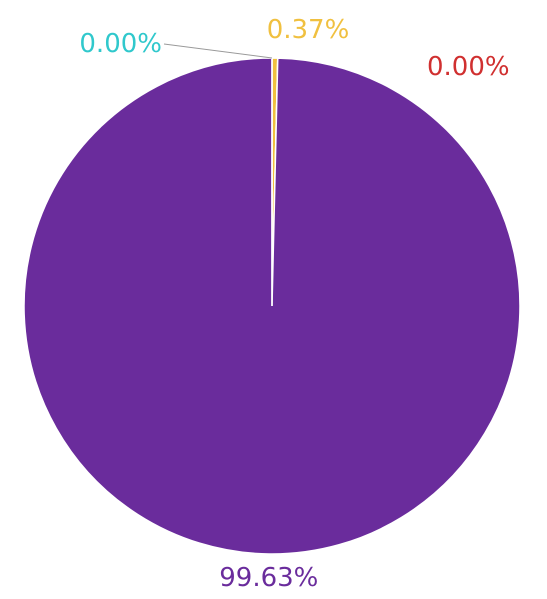 This screenshot has height=599, width=547. What do you see at coordinates (268, 577) in the screenshot?
I see `data-label: 99.63%` at bounding box center [268, 577].